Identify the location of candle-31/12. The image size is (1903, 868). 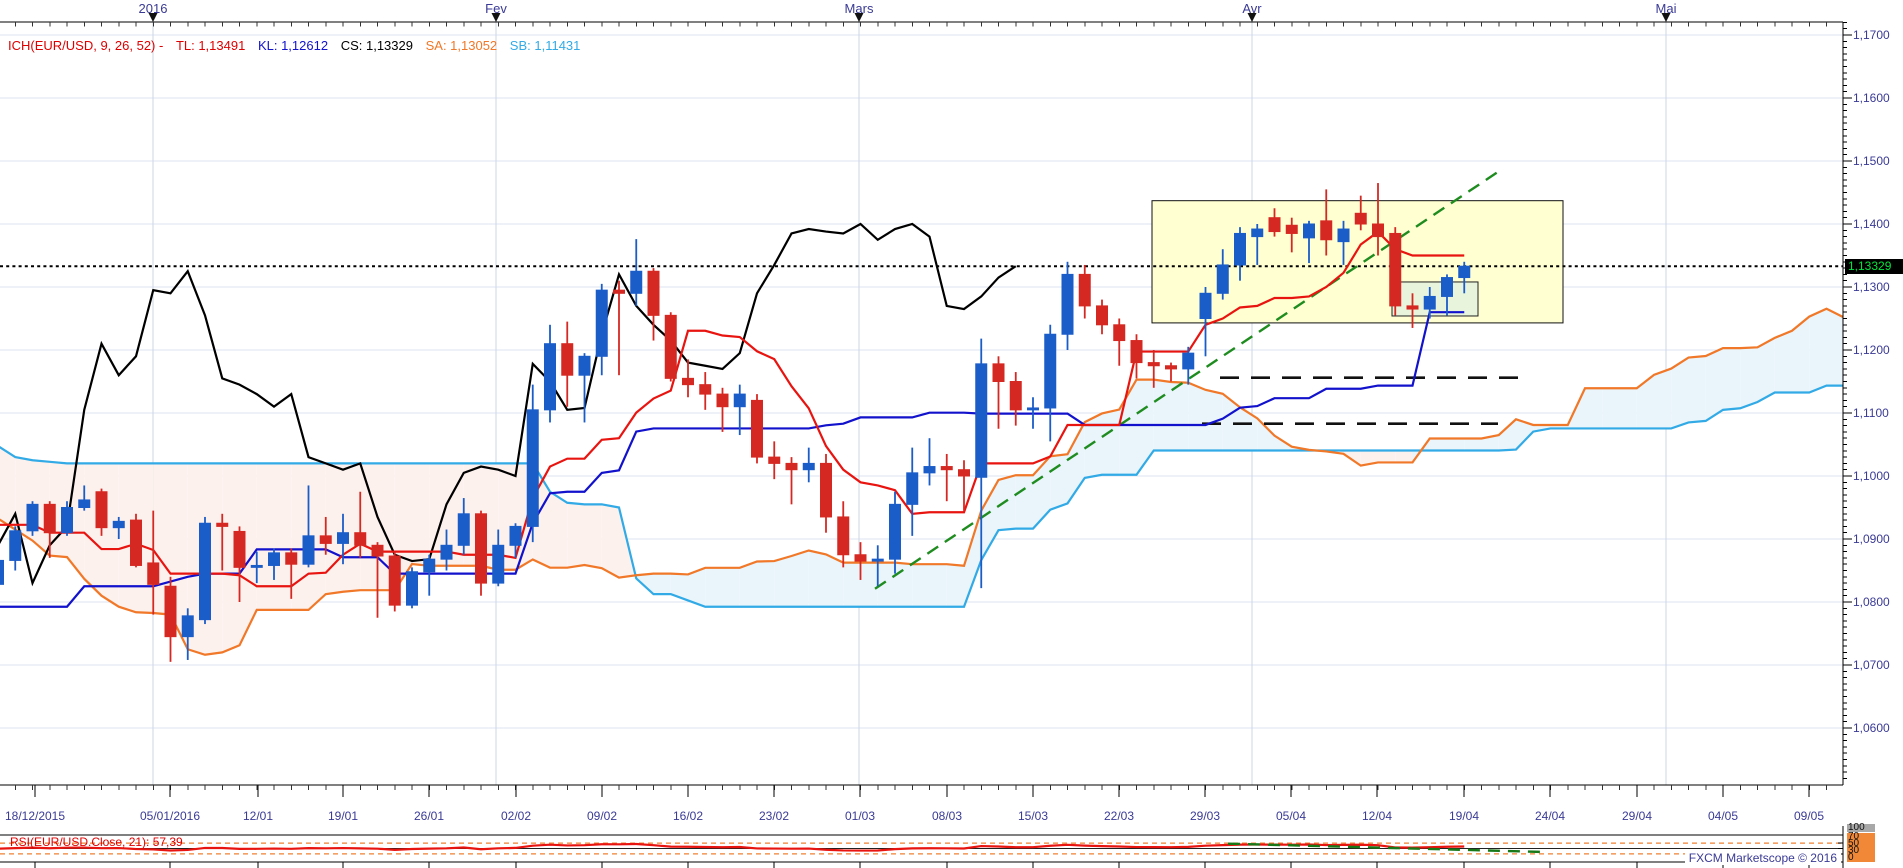
(136, 540).